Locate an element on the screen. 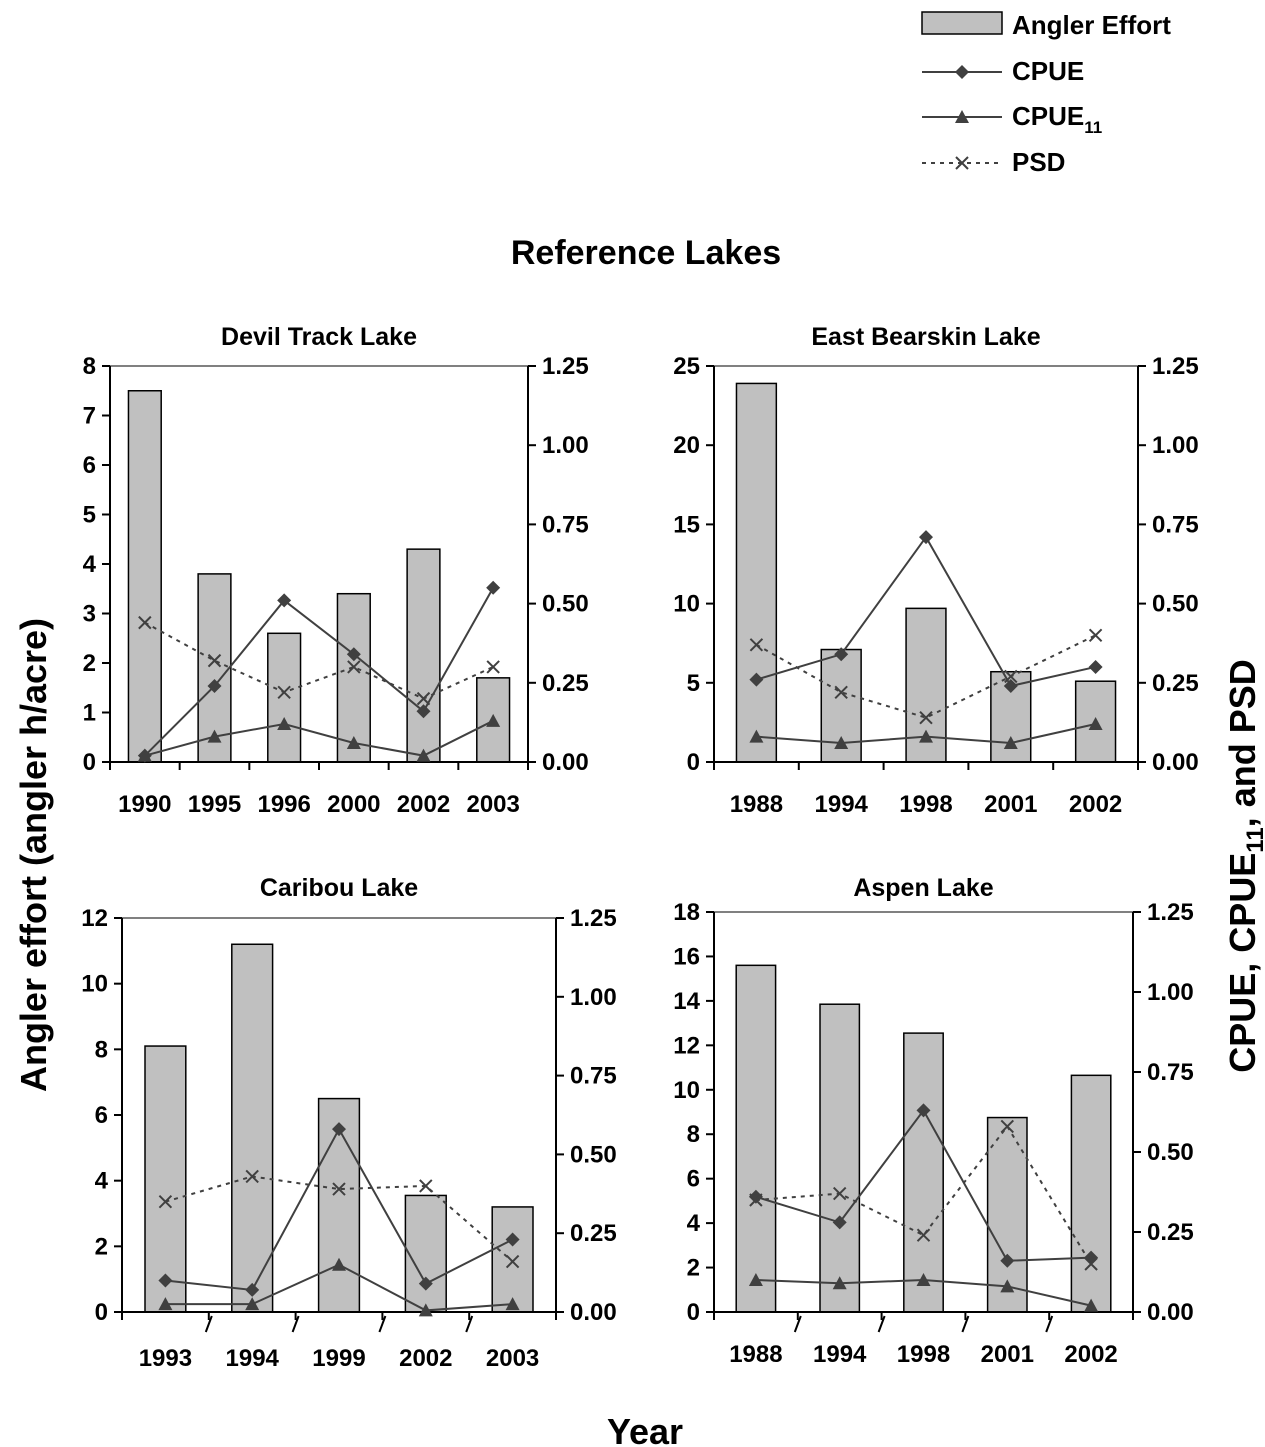 The image size is (1265, 1447). left-tick-label: 8 is located at coordinates (89, 366).